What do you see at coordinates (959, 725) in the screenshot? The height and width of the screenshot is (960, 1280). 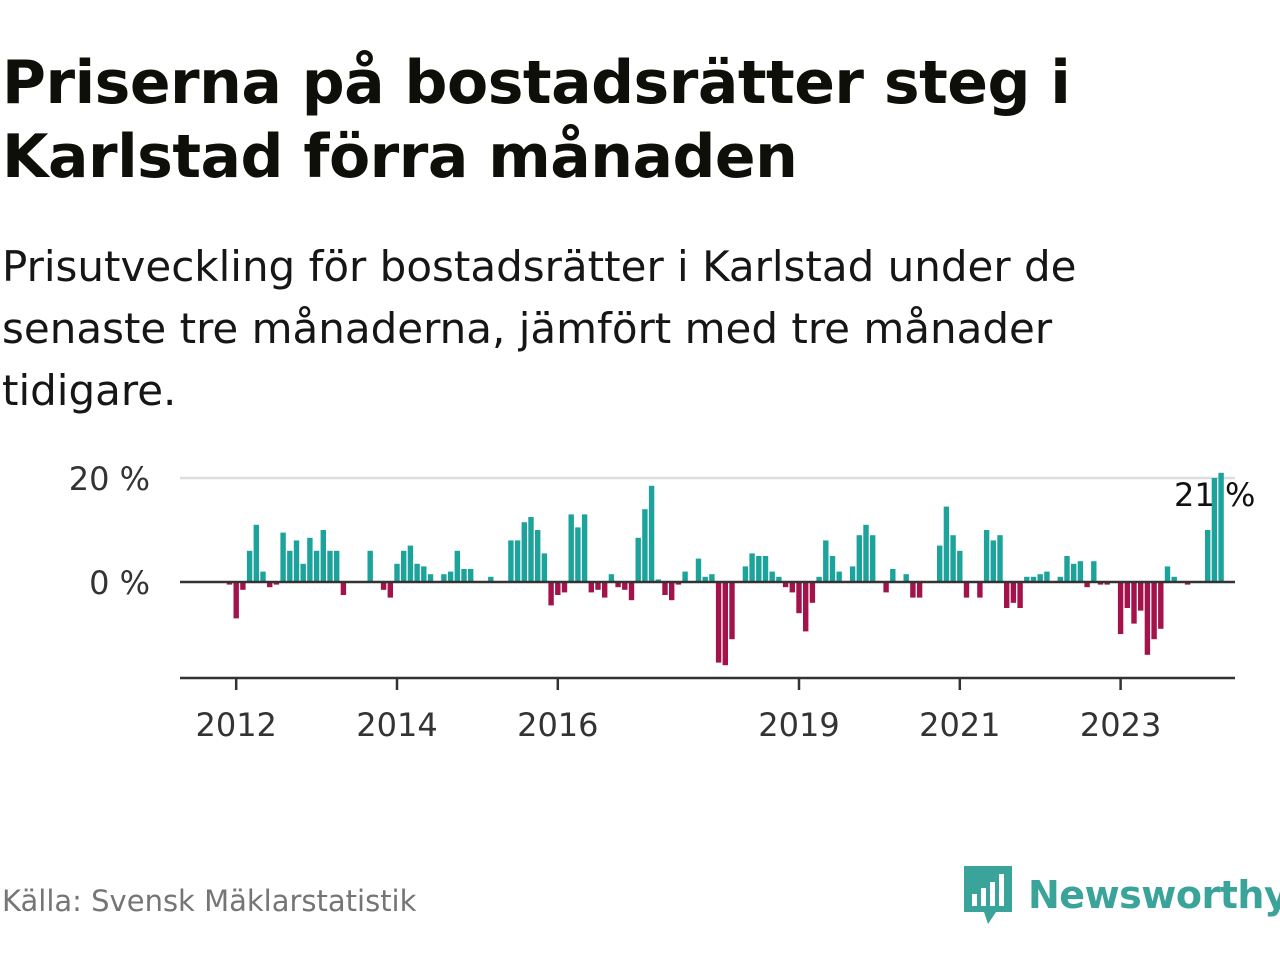 I see `x-tick-label: 2021` at bounding box center [959, 725].